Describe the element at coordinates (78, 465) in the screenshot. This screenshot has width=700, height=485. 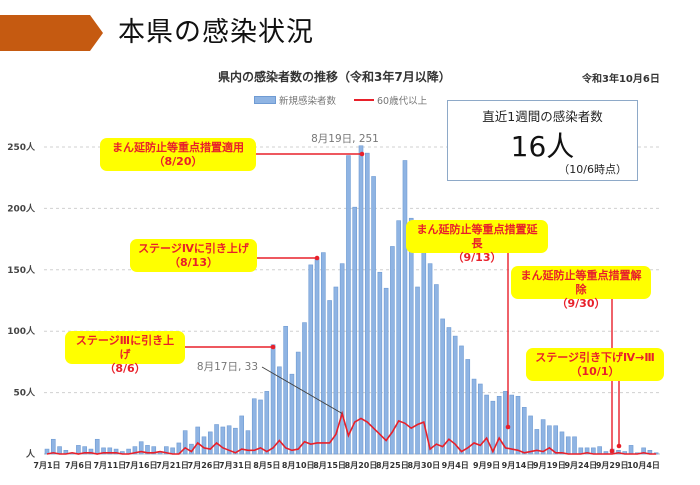
I see `x-tick-label: 7月6日` at that location.